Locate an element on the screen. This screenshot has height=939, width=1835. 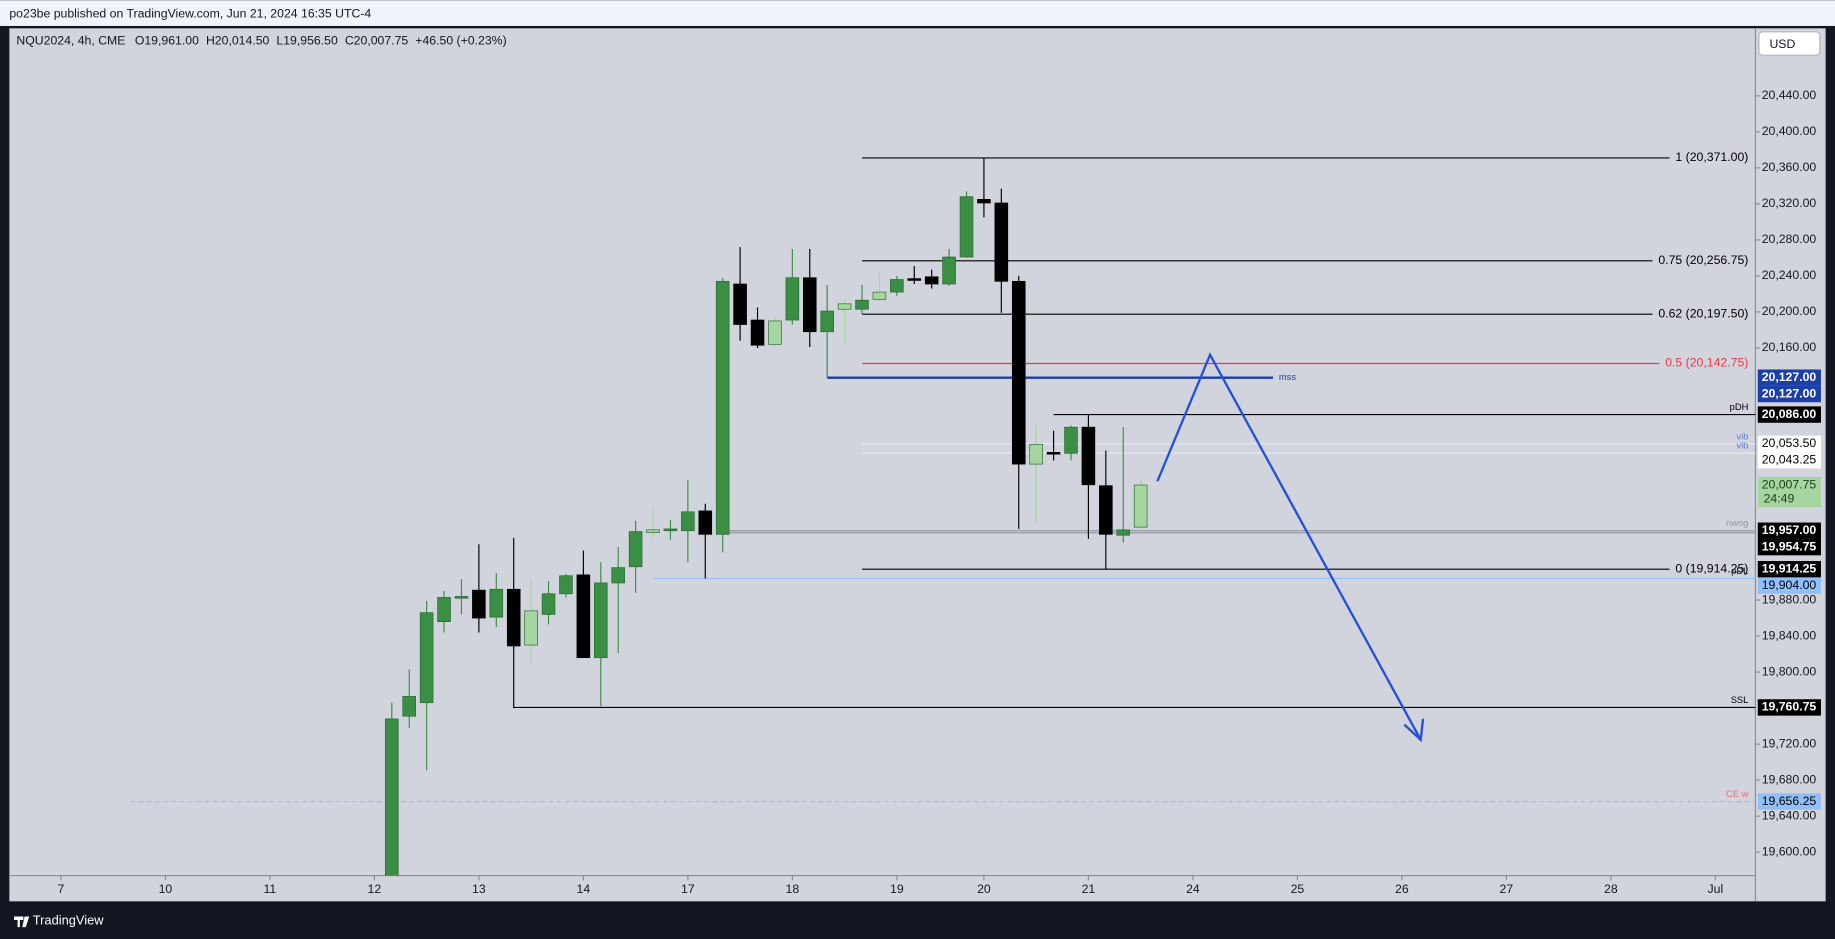
y-tick-label: 19,840.00 is located at coordinates (1789, 635).